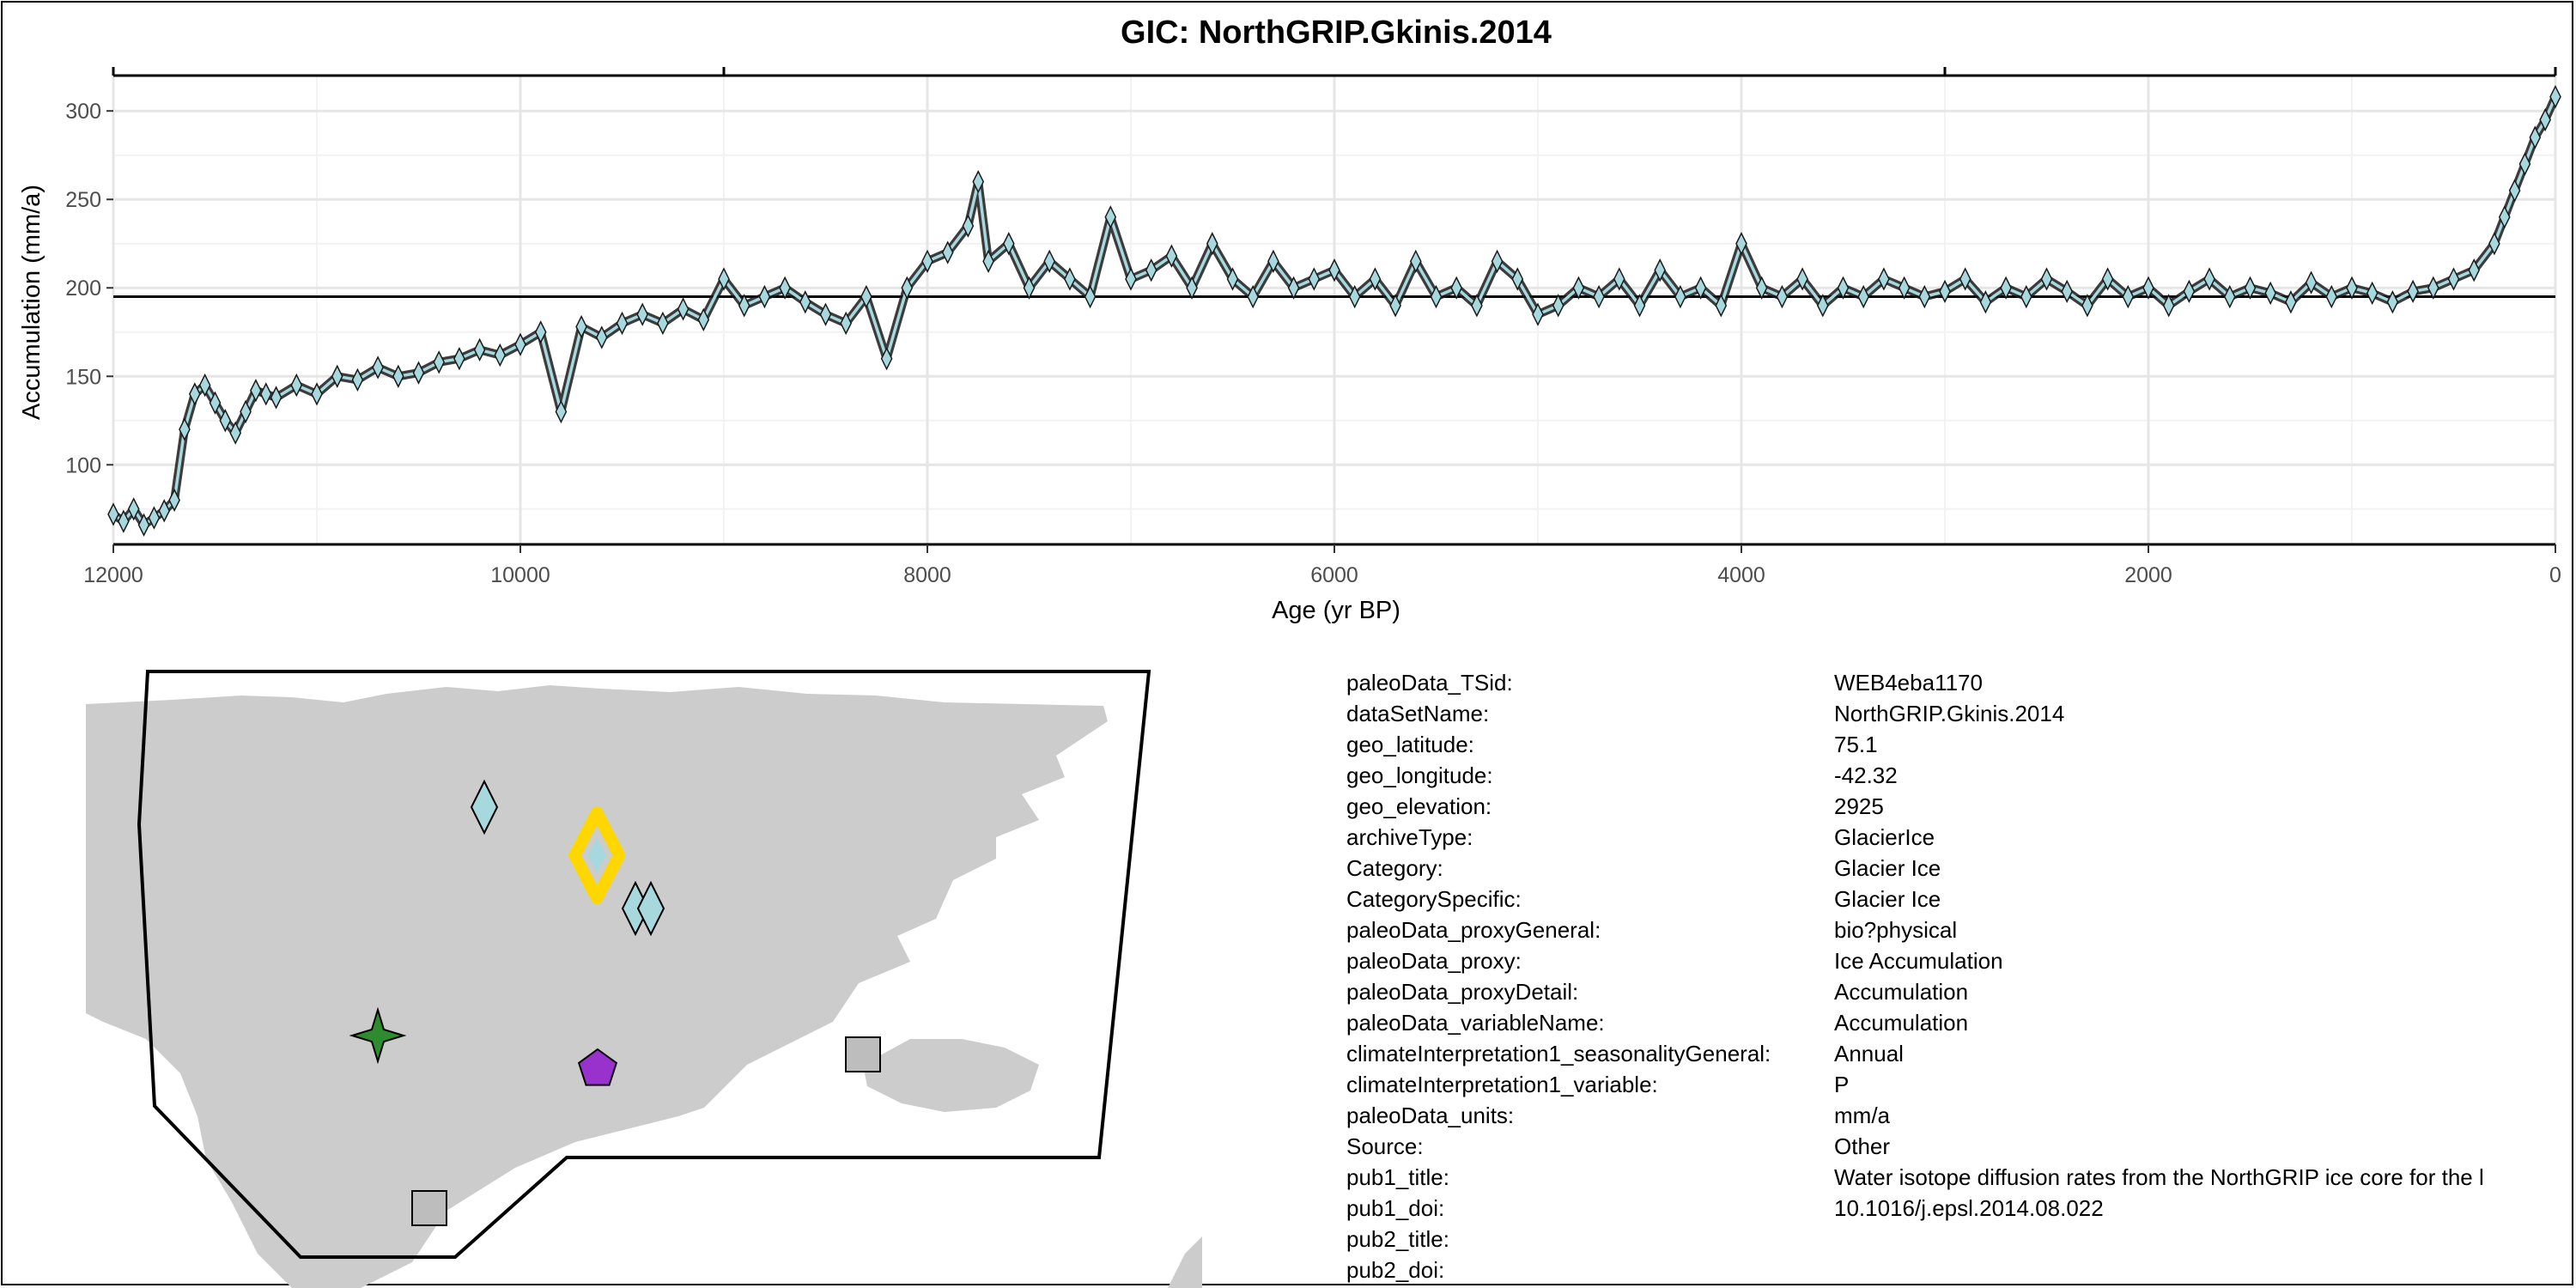 The height and width of the screenshot is (1288, 2576). I want to click on metadata-key: paleoData_proxyGeneral:, so click(1473, 930).